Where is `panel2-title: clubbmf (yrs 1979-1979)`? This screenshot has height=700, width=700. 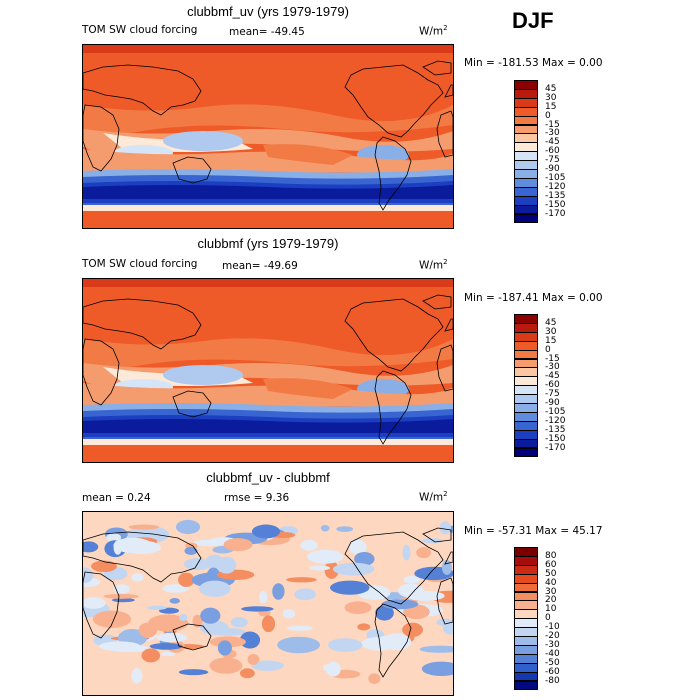 panel2-title: clubbmf (yrs 1979-1979) is located at coordinates (268, 243).